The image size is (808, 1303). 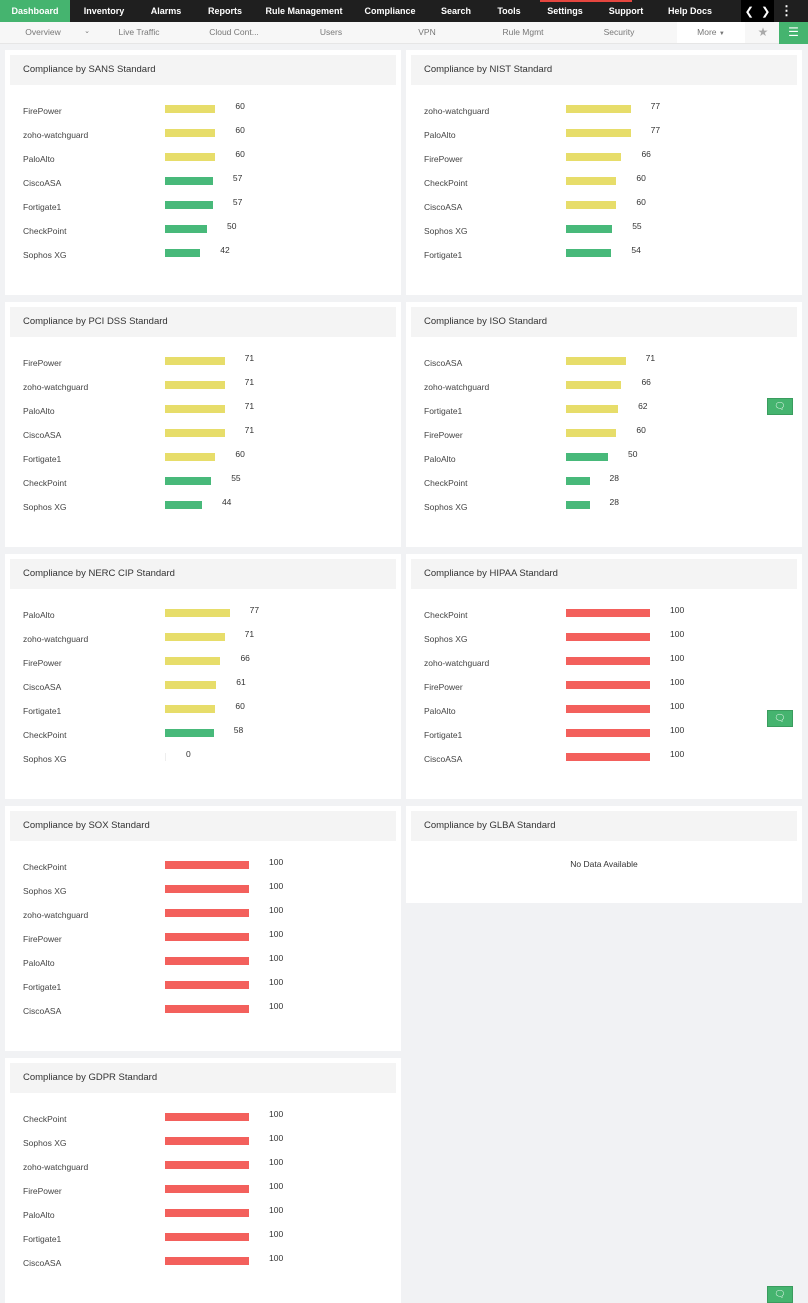 What do you see at coordinates (690, 11) in the screenshot?
I see `nav-help-docs: Help Docs` at bounding box center [690, 11].